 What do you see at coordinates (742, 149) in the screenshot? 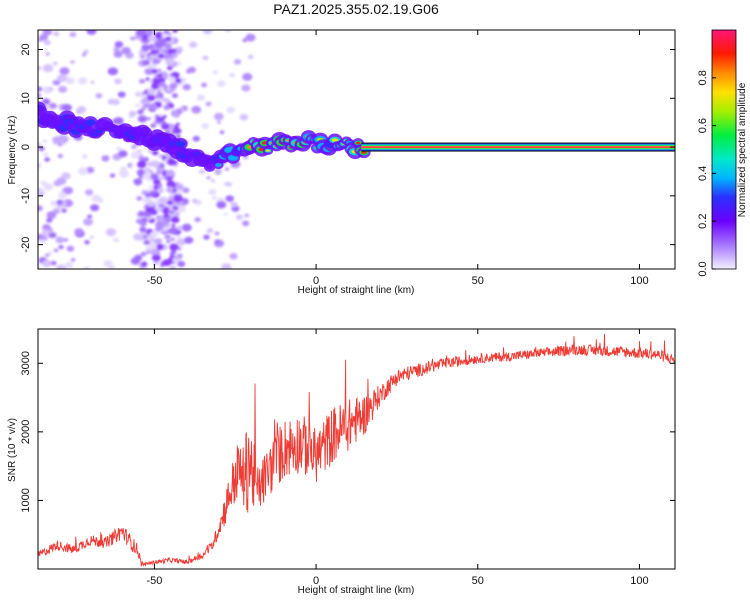
I see `colorbar-label: Normalized spectral amplitude` at bounding box center [742, 149].